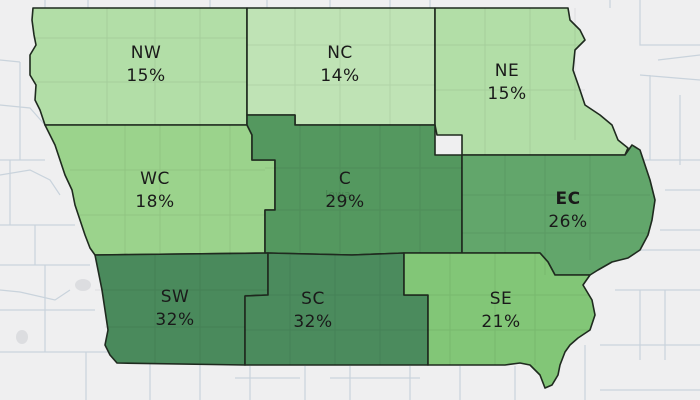 Image resolution: width=700 pixels, height=400 pixels. What do you see at coordinates (507, 83) in the screenshot?
I see `label-ne: NE 15%` at bounding box center [507, 83].